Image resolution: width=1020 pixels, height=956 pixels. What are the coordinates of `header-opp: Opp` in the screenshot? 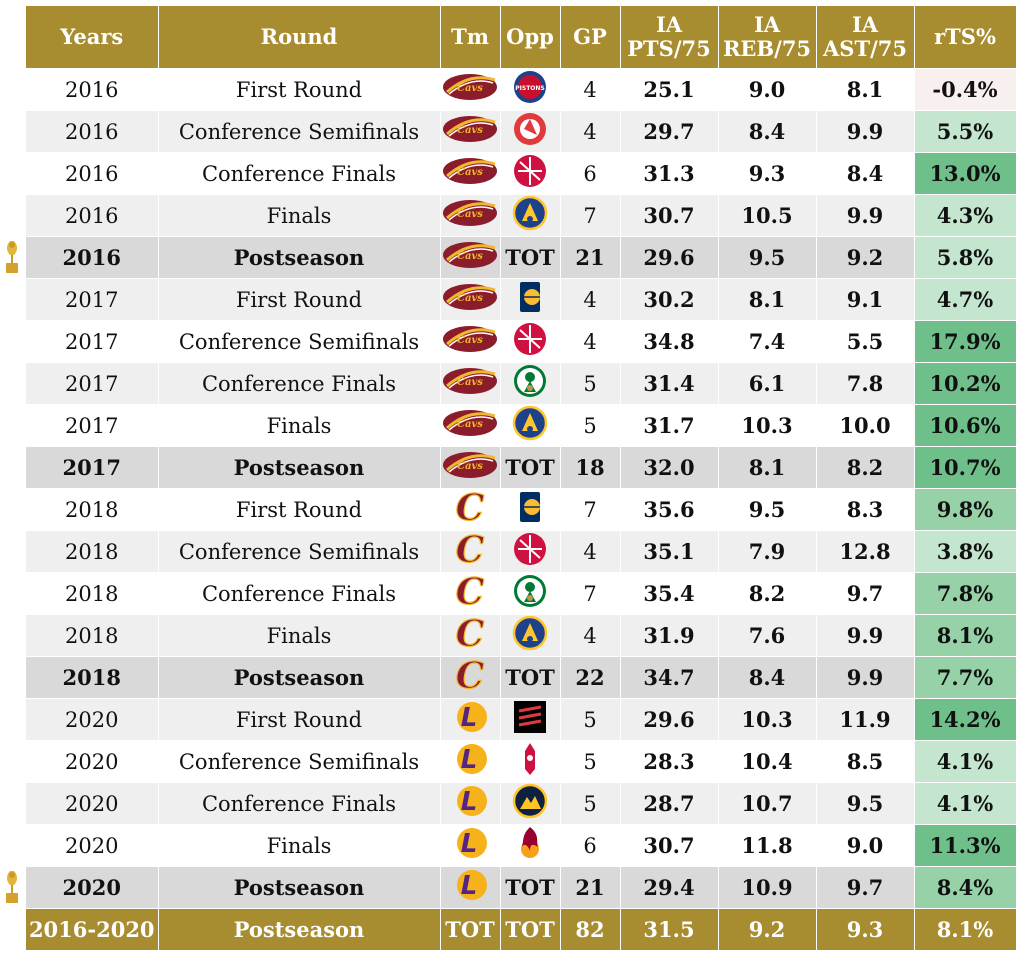 It's located at (530, 37).